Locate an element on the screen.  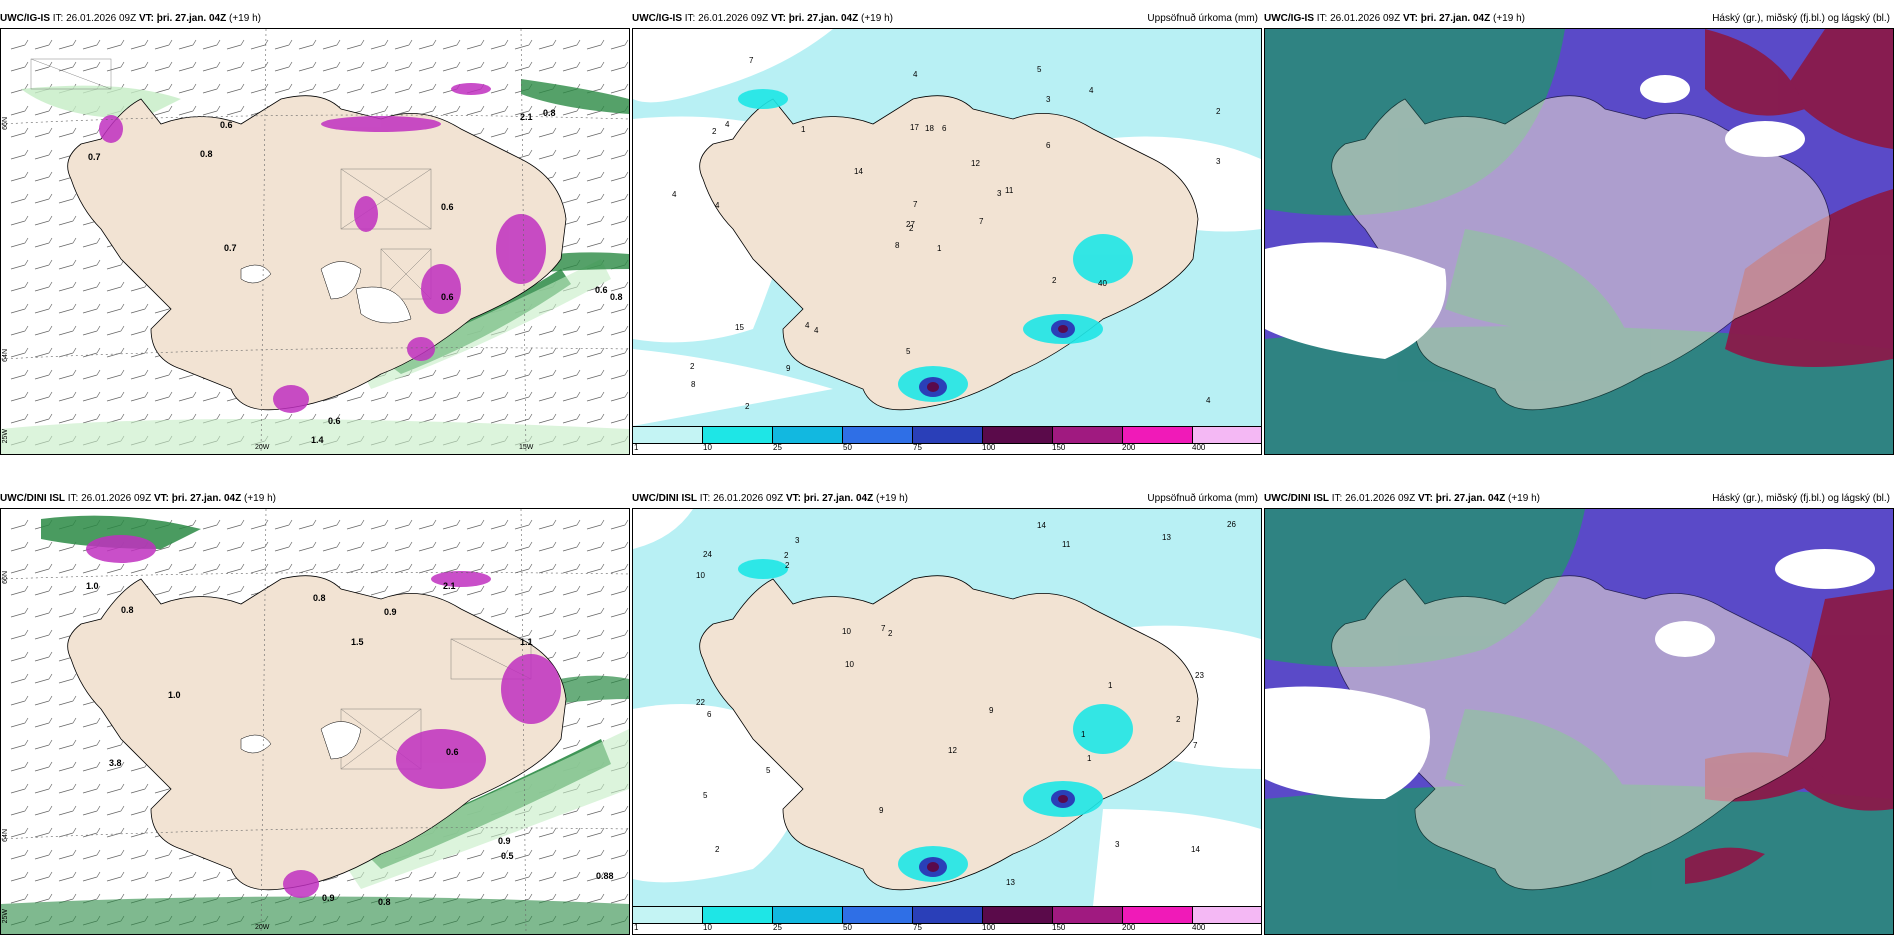
value-label: 1.0 is located at coordinates (92, 586).